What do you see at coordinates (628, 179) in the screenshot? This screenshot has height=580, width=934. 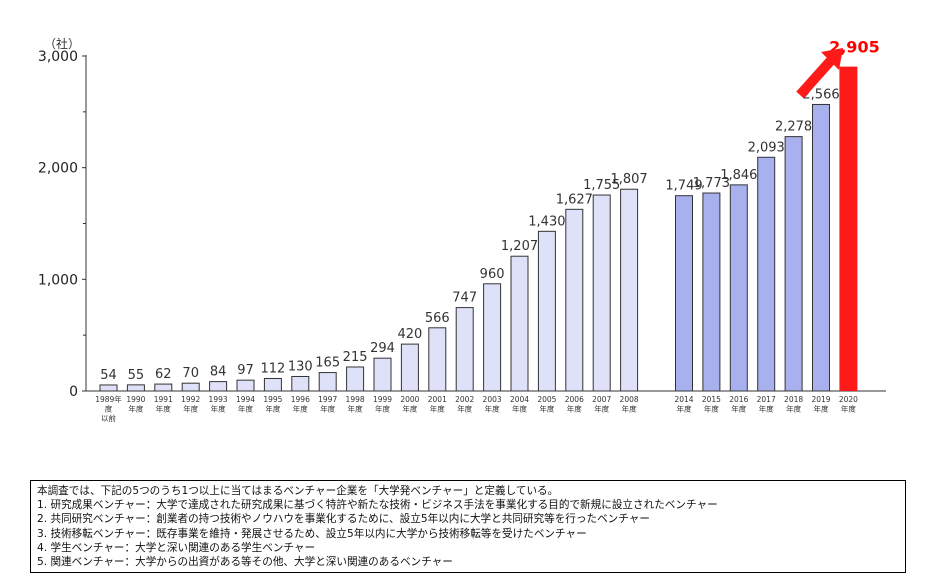 I see `bar-value-label: 1,807` at bounding box center [628, 179].